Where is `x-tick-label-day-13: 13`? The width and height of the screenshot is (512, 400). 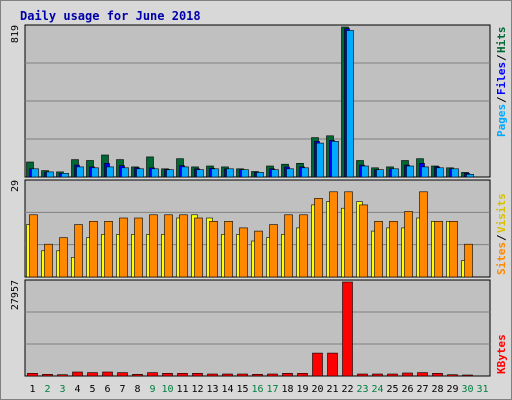 x-tick-label-day-13: 13 is located at coordinates (212, 389).